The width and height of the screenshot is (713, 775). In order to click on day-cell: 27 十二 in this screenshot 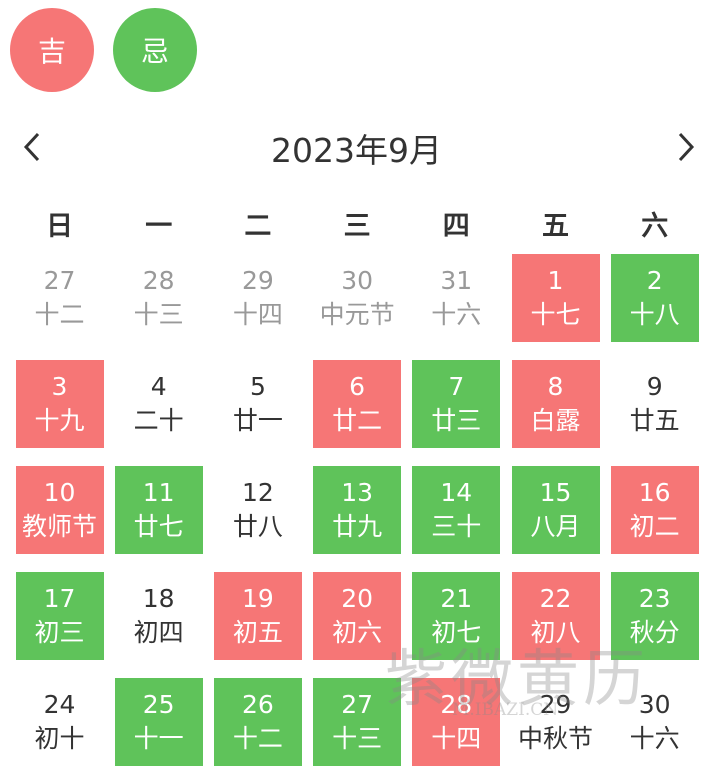, I will do `click(60, 298)`.